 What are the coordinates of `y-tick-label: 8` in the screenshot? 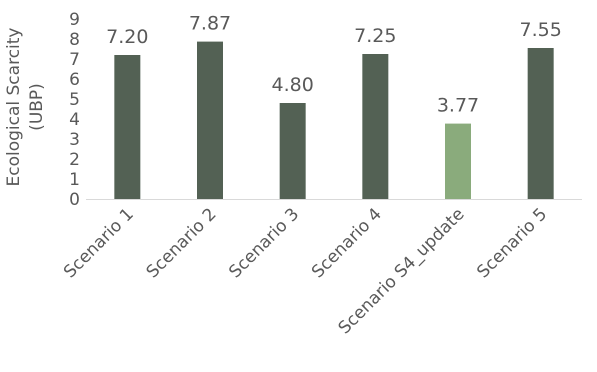 It's located at (74, 40).